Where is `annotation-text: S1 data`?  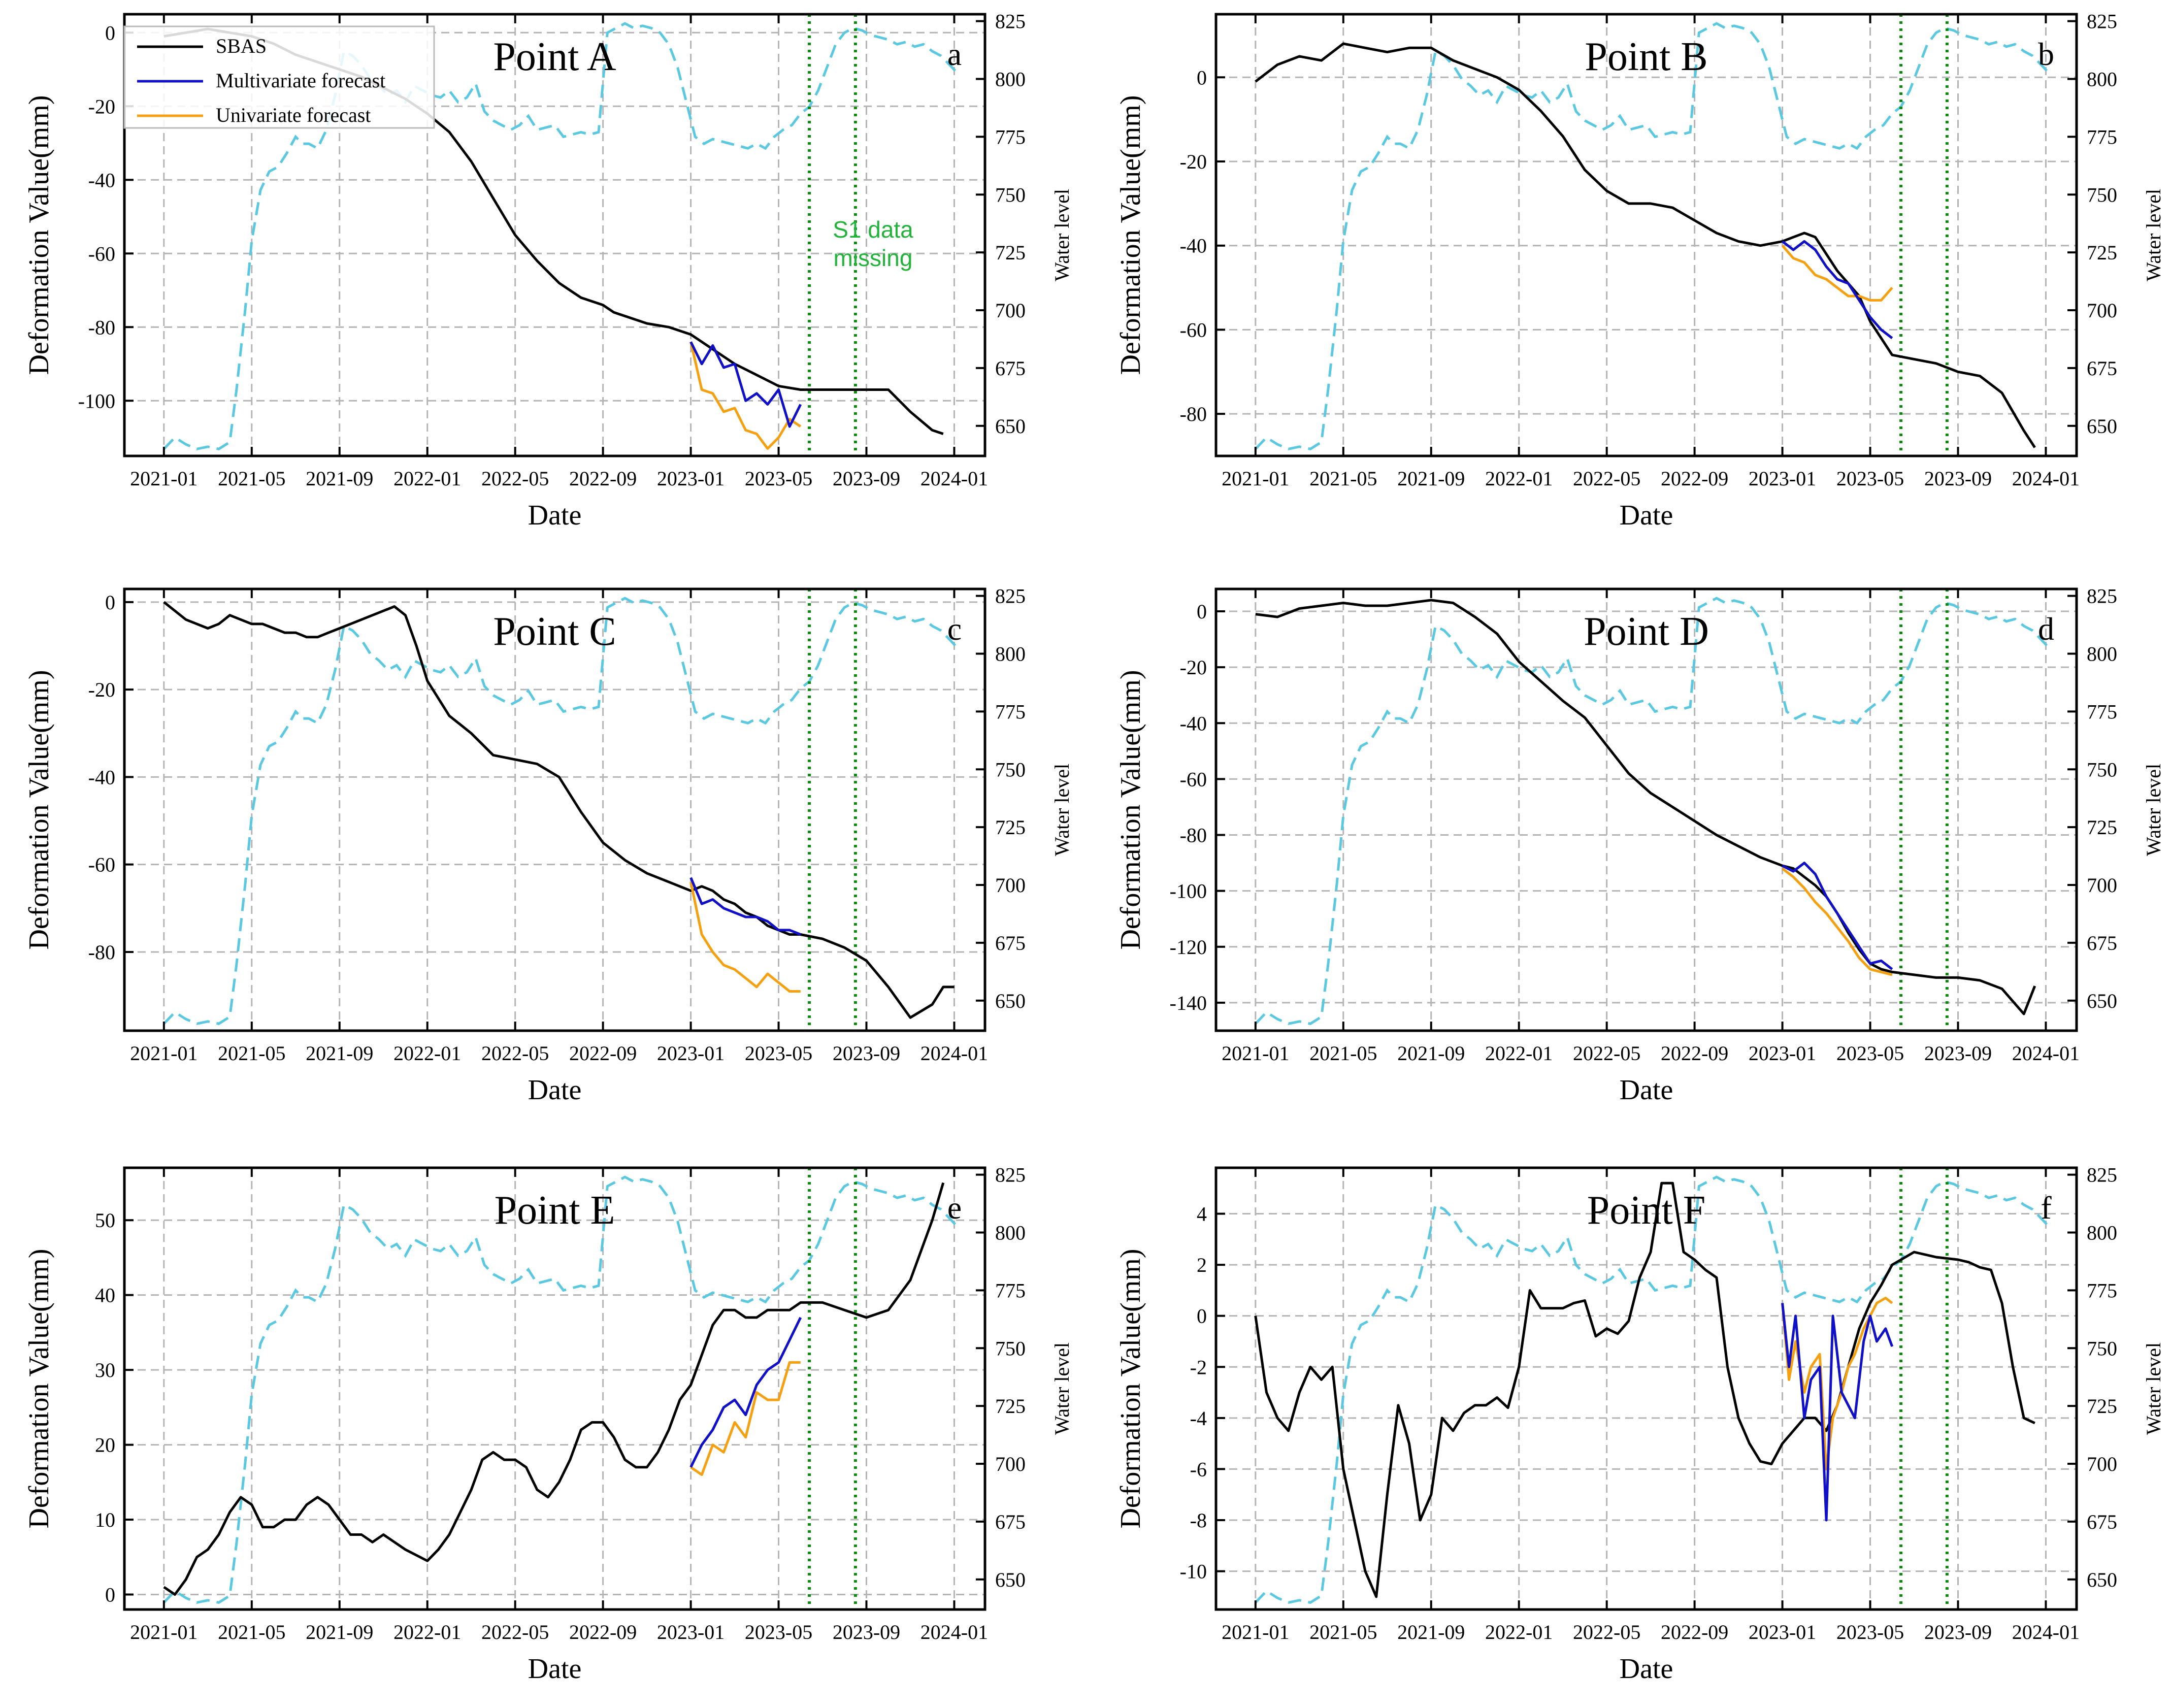
annotation-text: S1 data is located at coordinates (873, 230).